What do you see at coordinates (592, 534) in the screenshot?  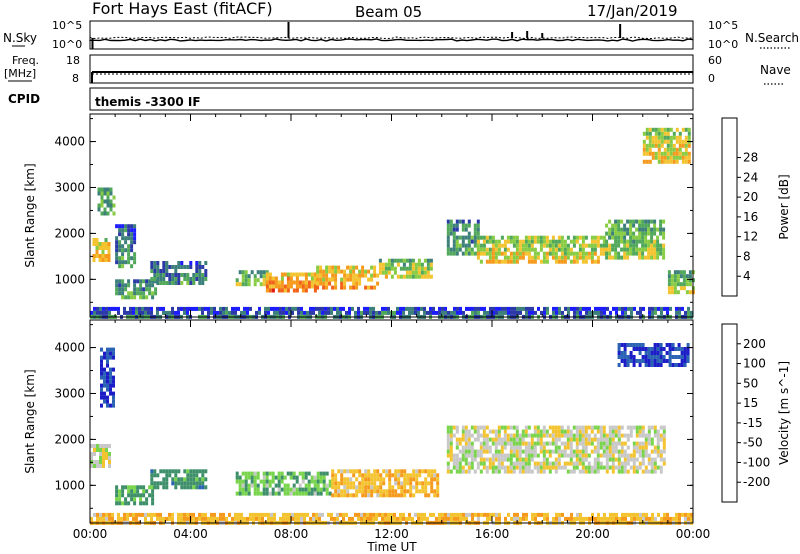 I see `x-tick-label: 20:00` at bounding box center [592, 534].